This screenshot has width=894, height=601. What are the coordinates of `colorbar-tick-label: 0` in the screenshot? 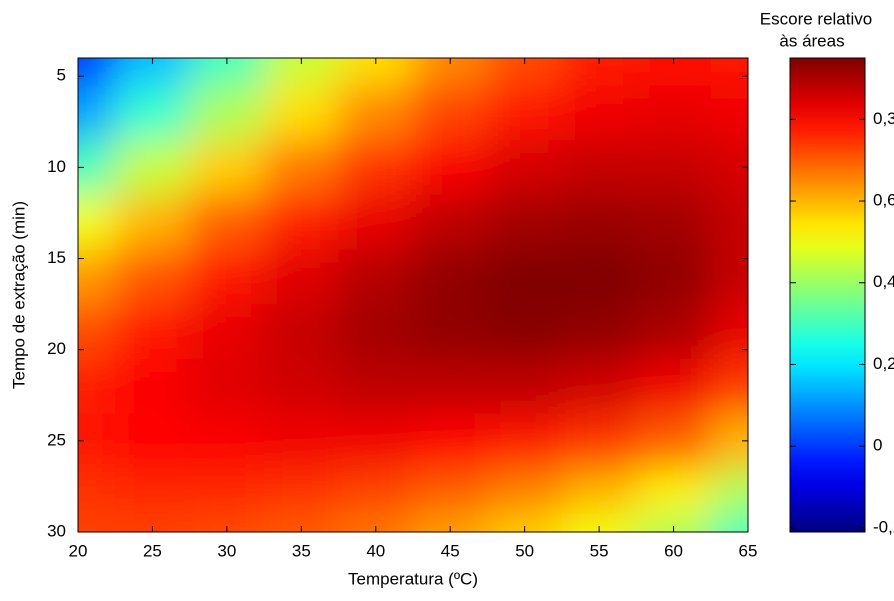 It's located at (877, 445).